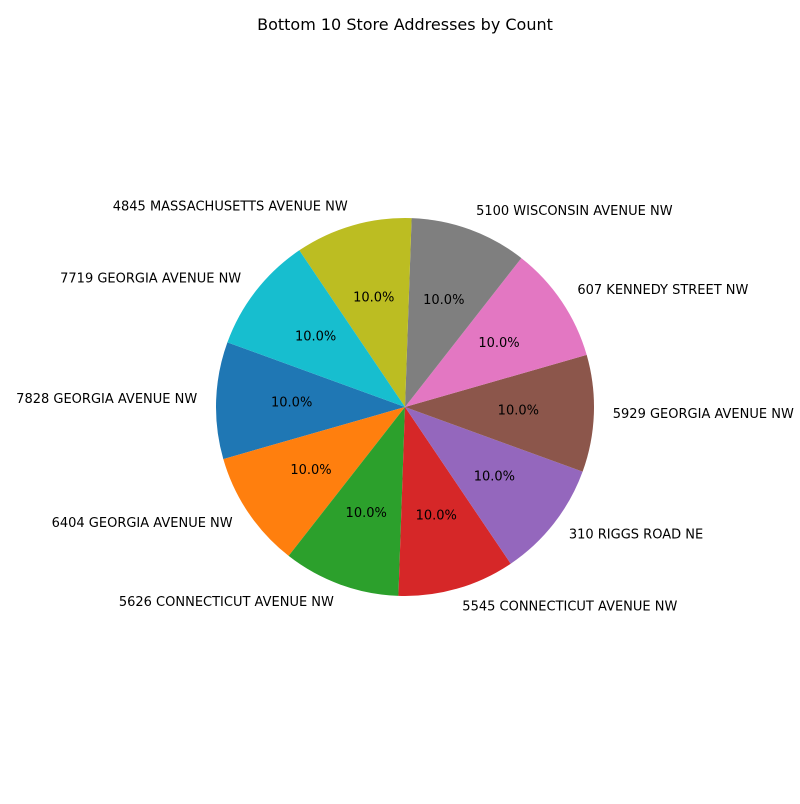  Describe the element at coordinates (150, 279) in the screenshot. I see `slice-category-label: 7719 GEORGIA AVENUE NW` at that location.